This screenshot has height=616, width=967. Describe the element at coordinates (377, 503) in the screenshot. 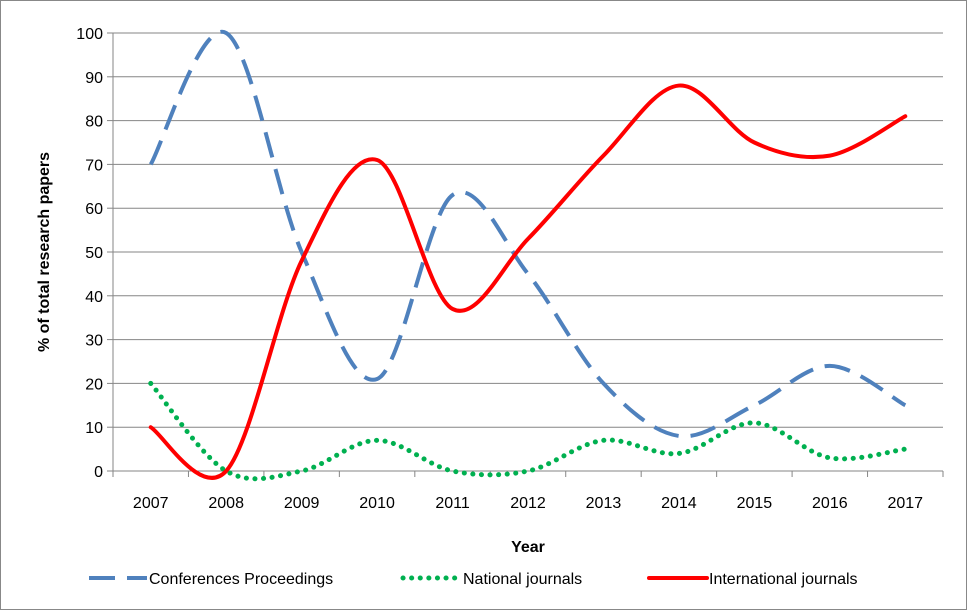

I see `x-tick-label: 2010` at that location.